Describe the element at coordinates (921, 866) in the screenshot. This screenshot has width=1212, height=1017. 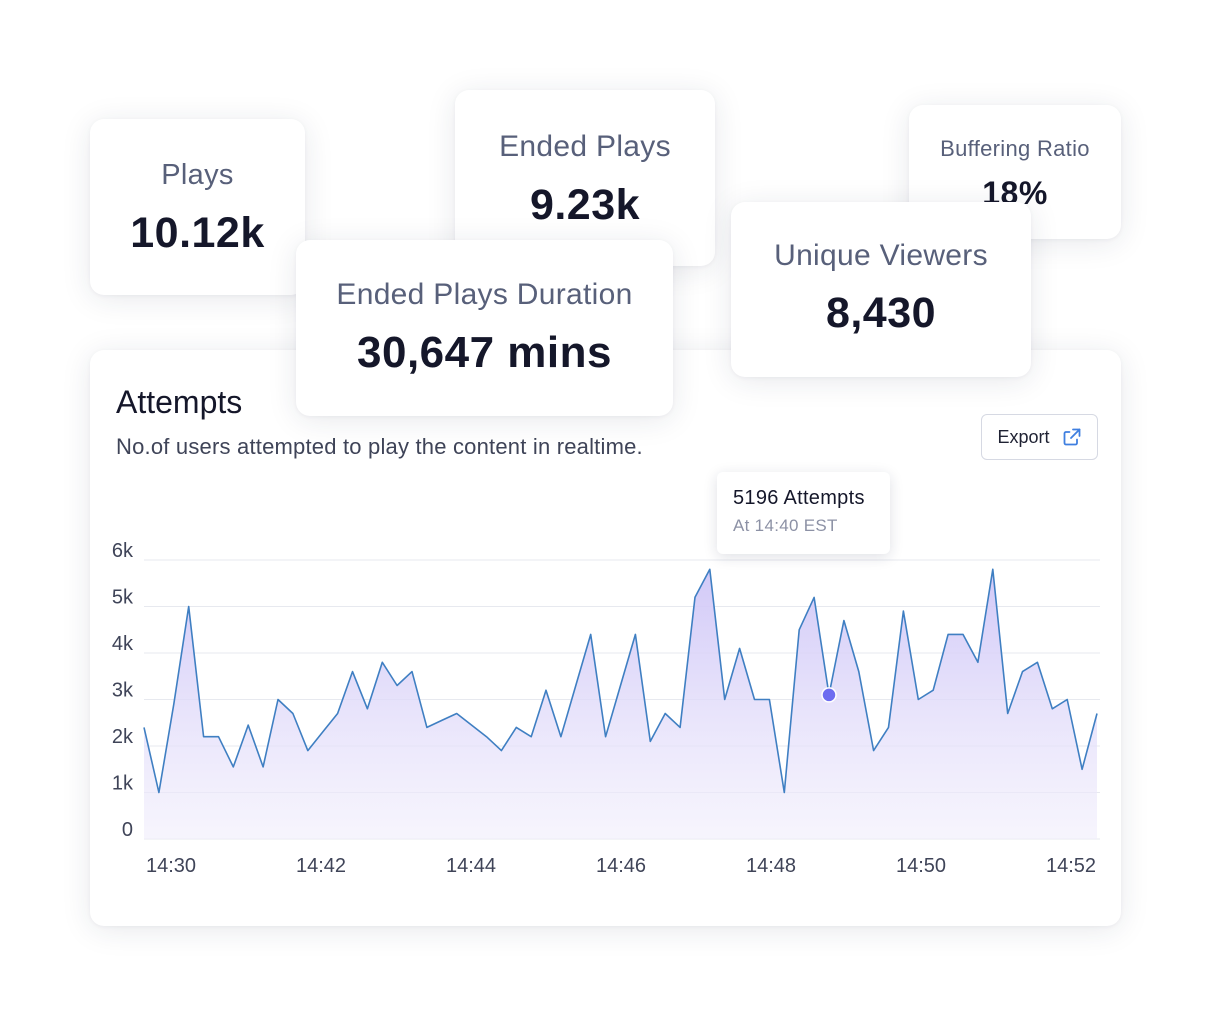
I see `x-tick-label: 14:50` at that location.